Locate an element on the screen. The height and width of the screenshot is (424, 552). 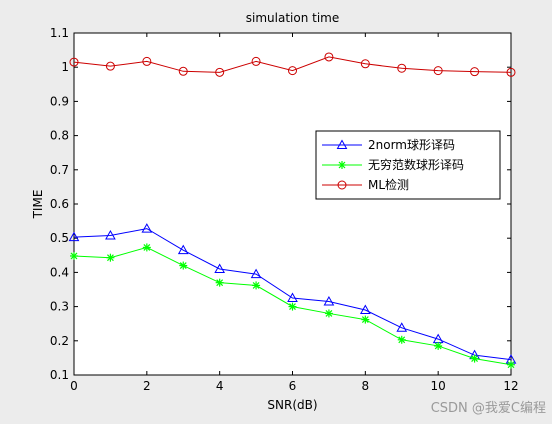
y-tick-label: 0.6 is located at coordinates (59, 204).